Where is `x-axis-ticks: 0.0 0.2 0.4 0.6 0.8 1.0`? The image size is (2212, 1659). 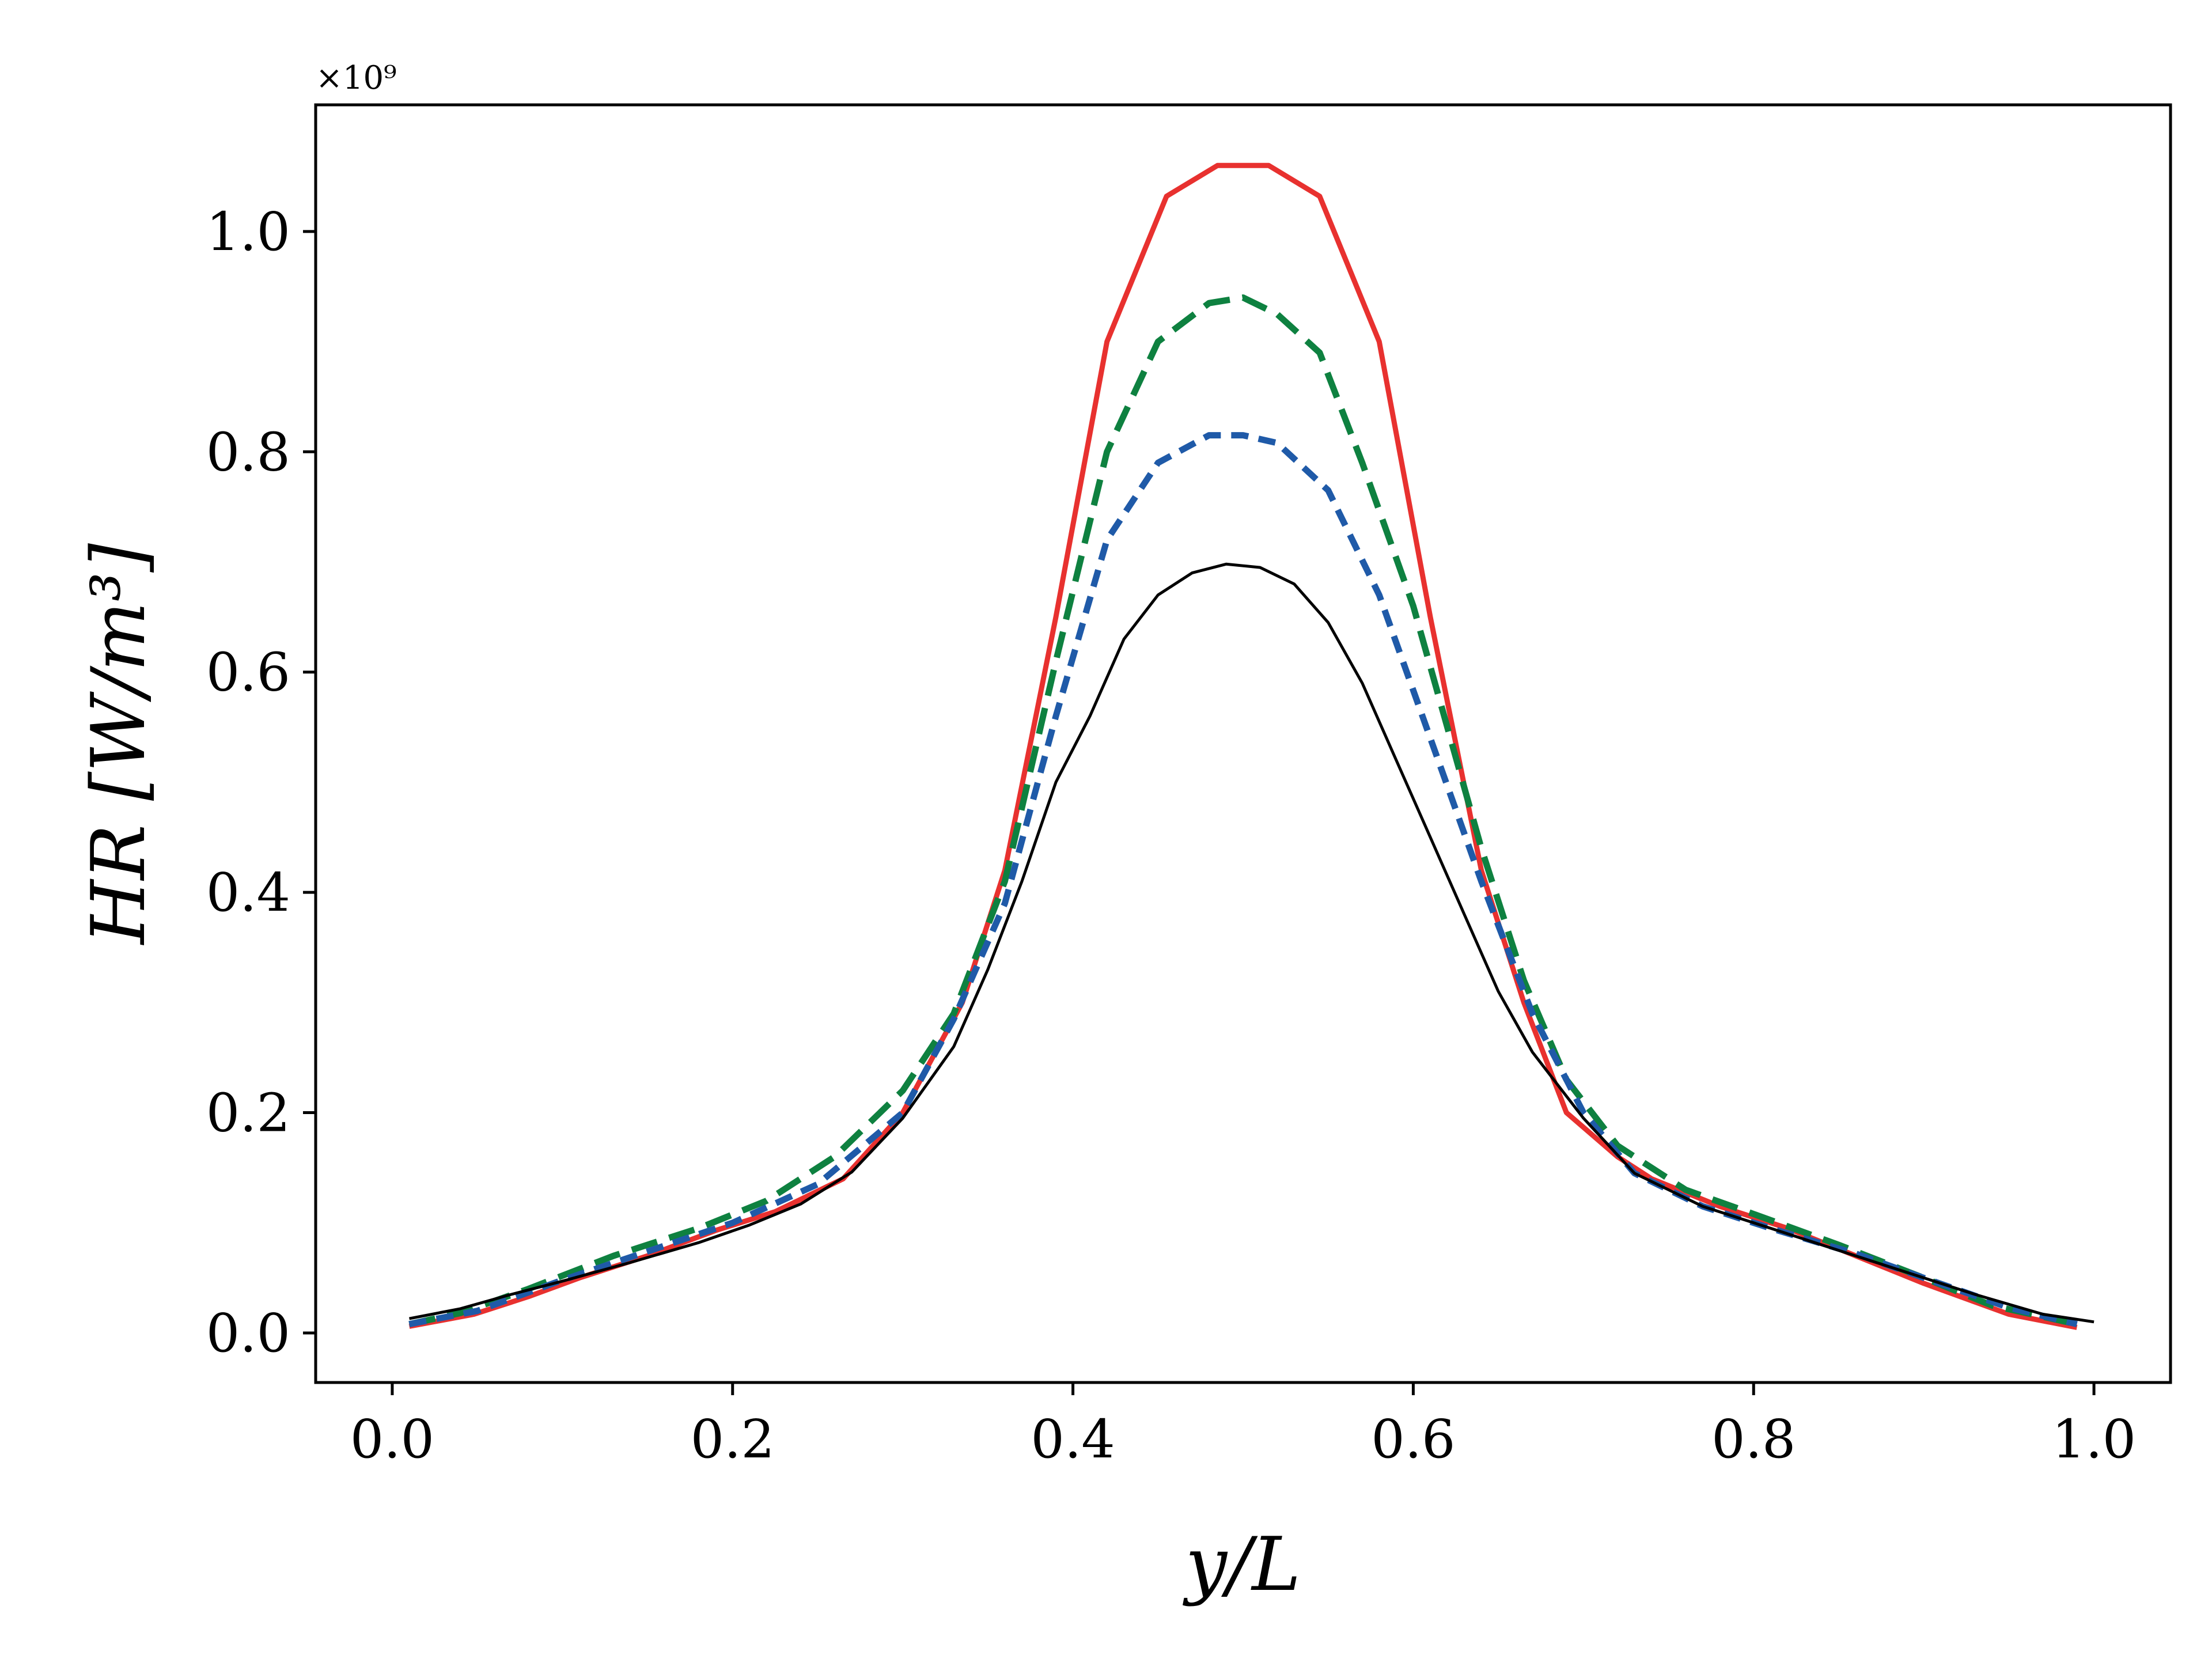 x-axis-ticks: 0.0 0.2 0.4 0.6 0.8 1.0 is located at coordinates (1243, 1426).